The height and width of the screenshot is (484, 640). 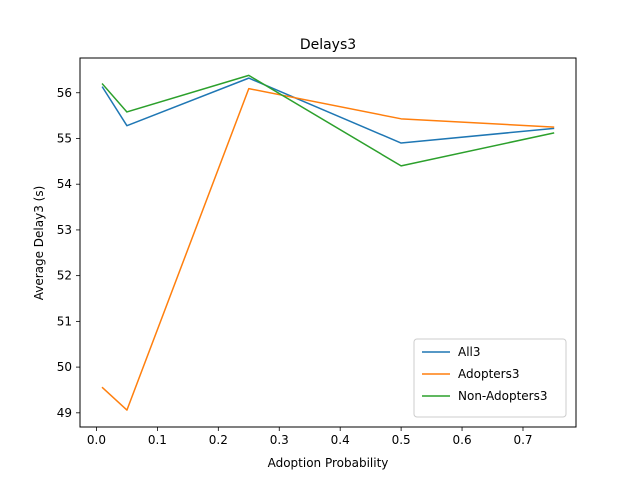 What do you see at coordinates (488, 374) in the screenshot?
I see `legend-label: Adopters3` at bounding box center [488, 374].